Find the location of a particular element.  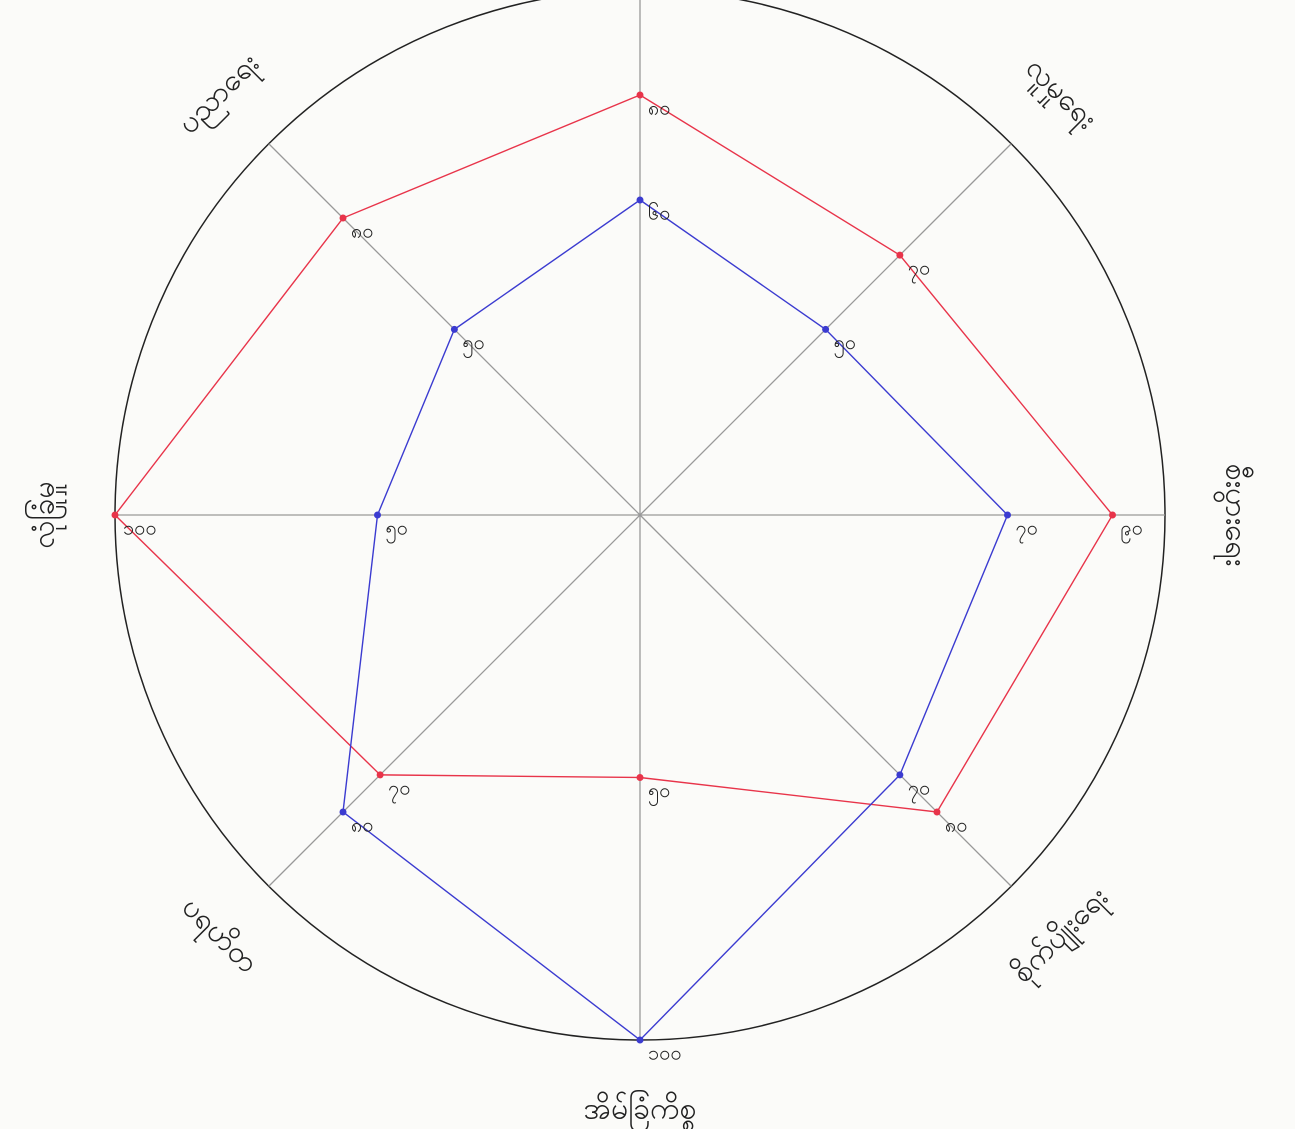

category-label: လုံခြုံမှု is located at coordinates (46, 514).